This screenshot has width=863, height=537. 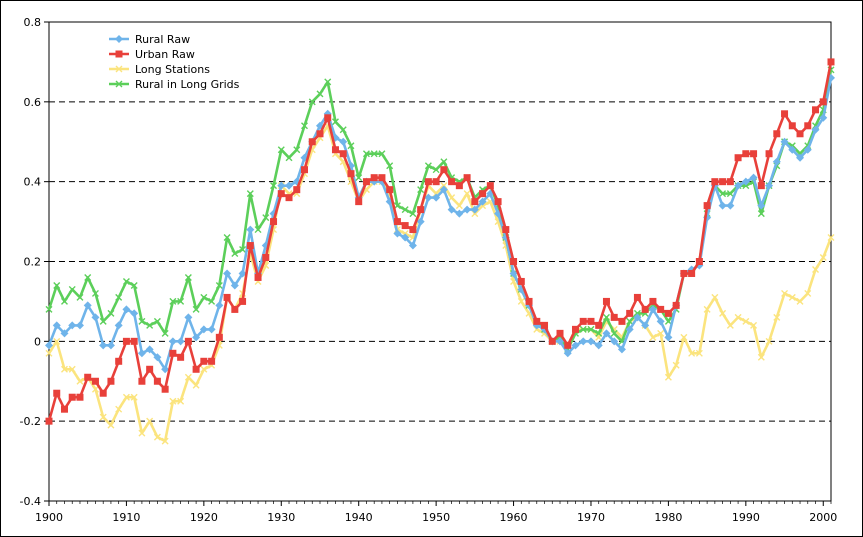 I want to click on x-tick-label: 2000, so click(x=823, y=517).